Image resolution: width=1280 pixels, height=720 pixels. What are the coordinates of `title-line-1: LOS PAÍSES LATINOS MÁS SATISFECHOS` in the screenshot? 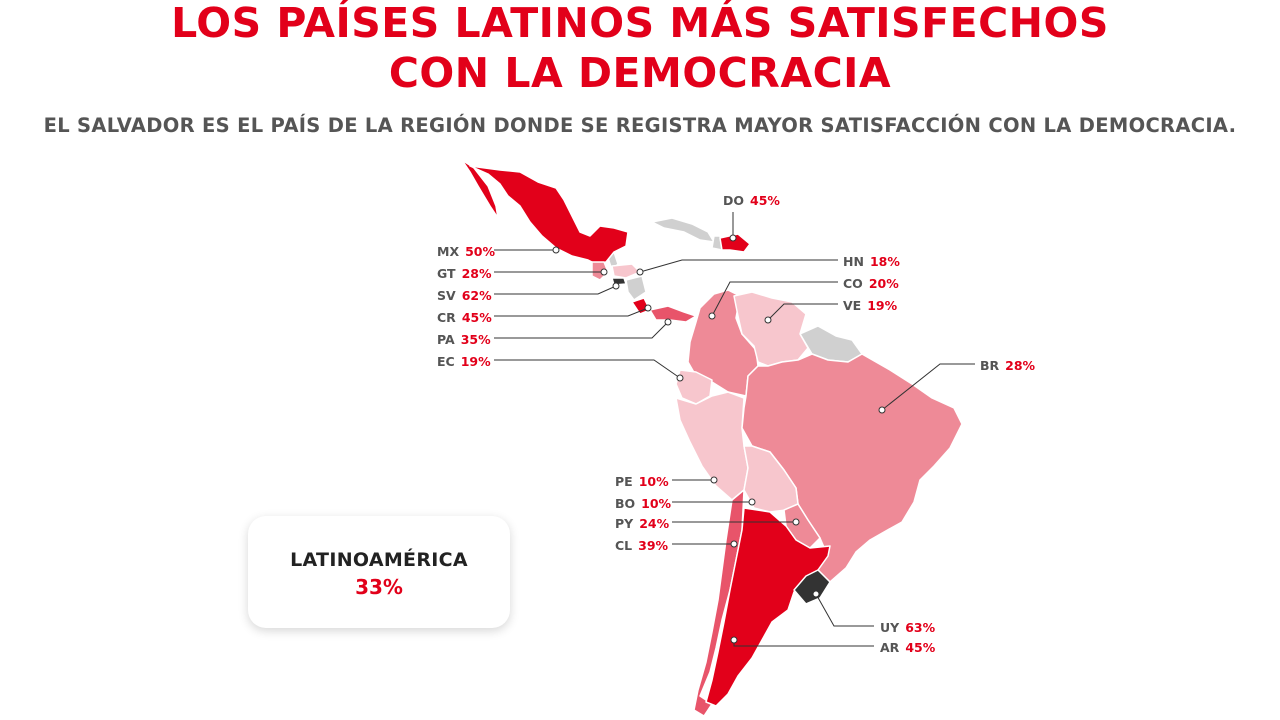 It's located at (640, 23).